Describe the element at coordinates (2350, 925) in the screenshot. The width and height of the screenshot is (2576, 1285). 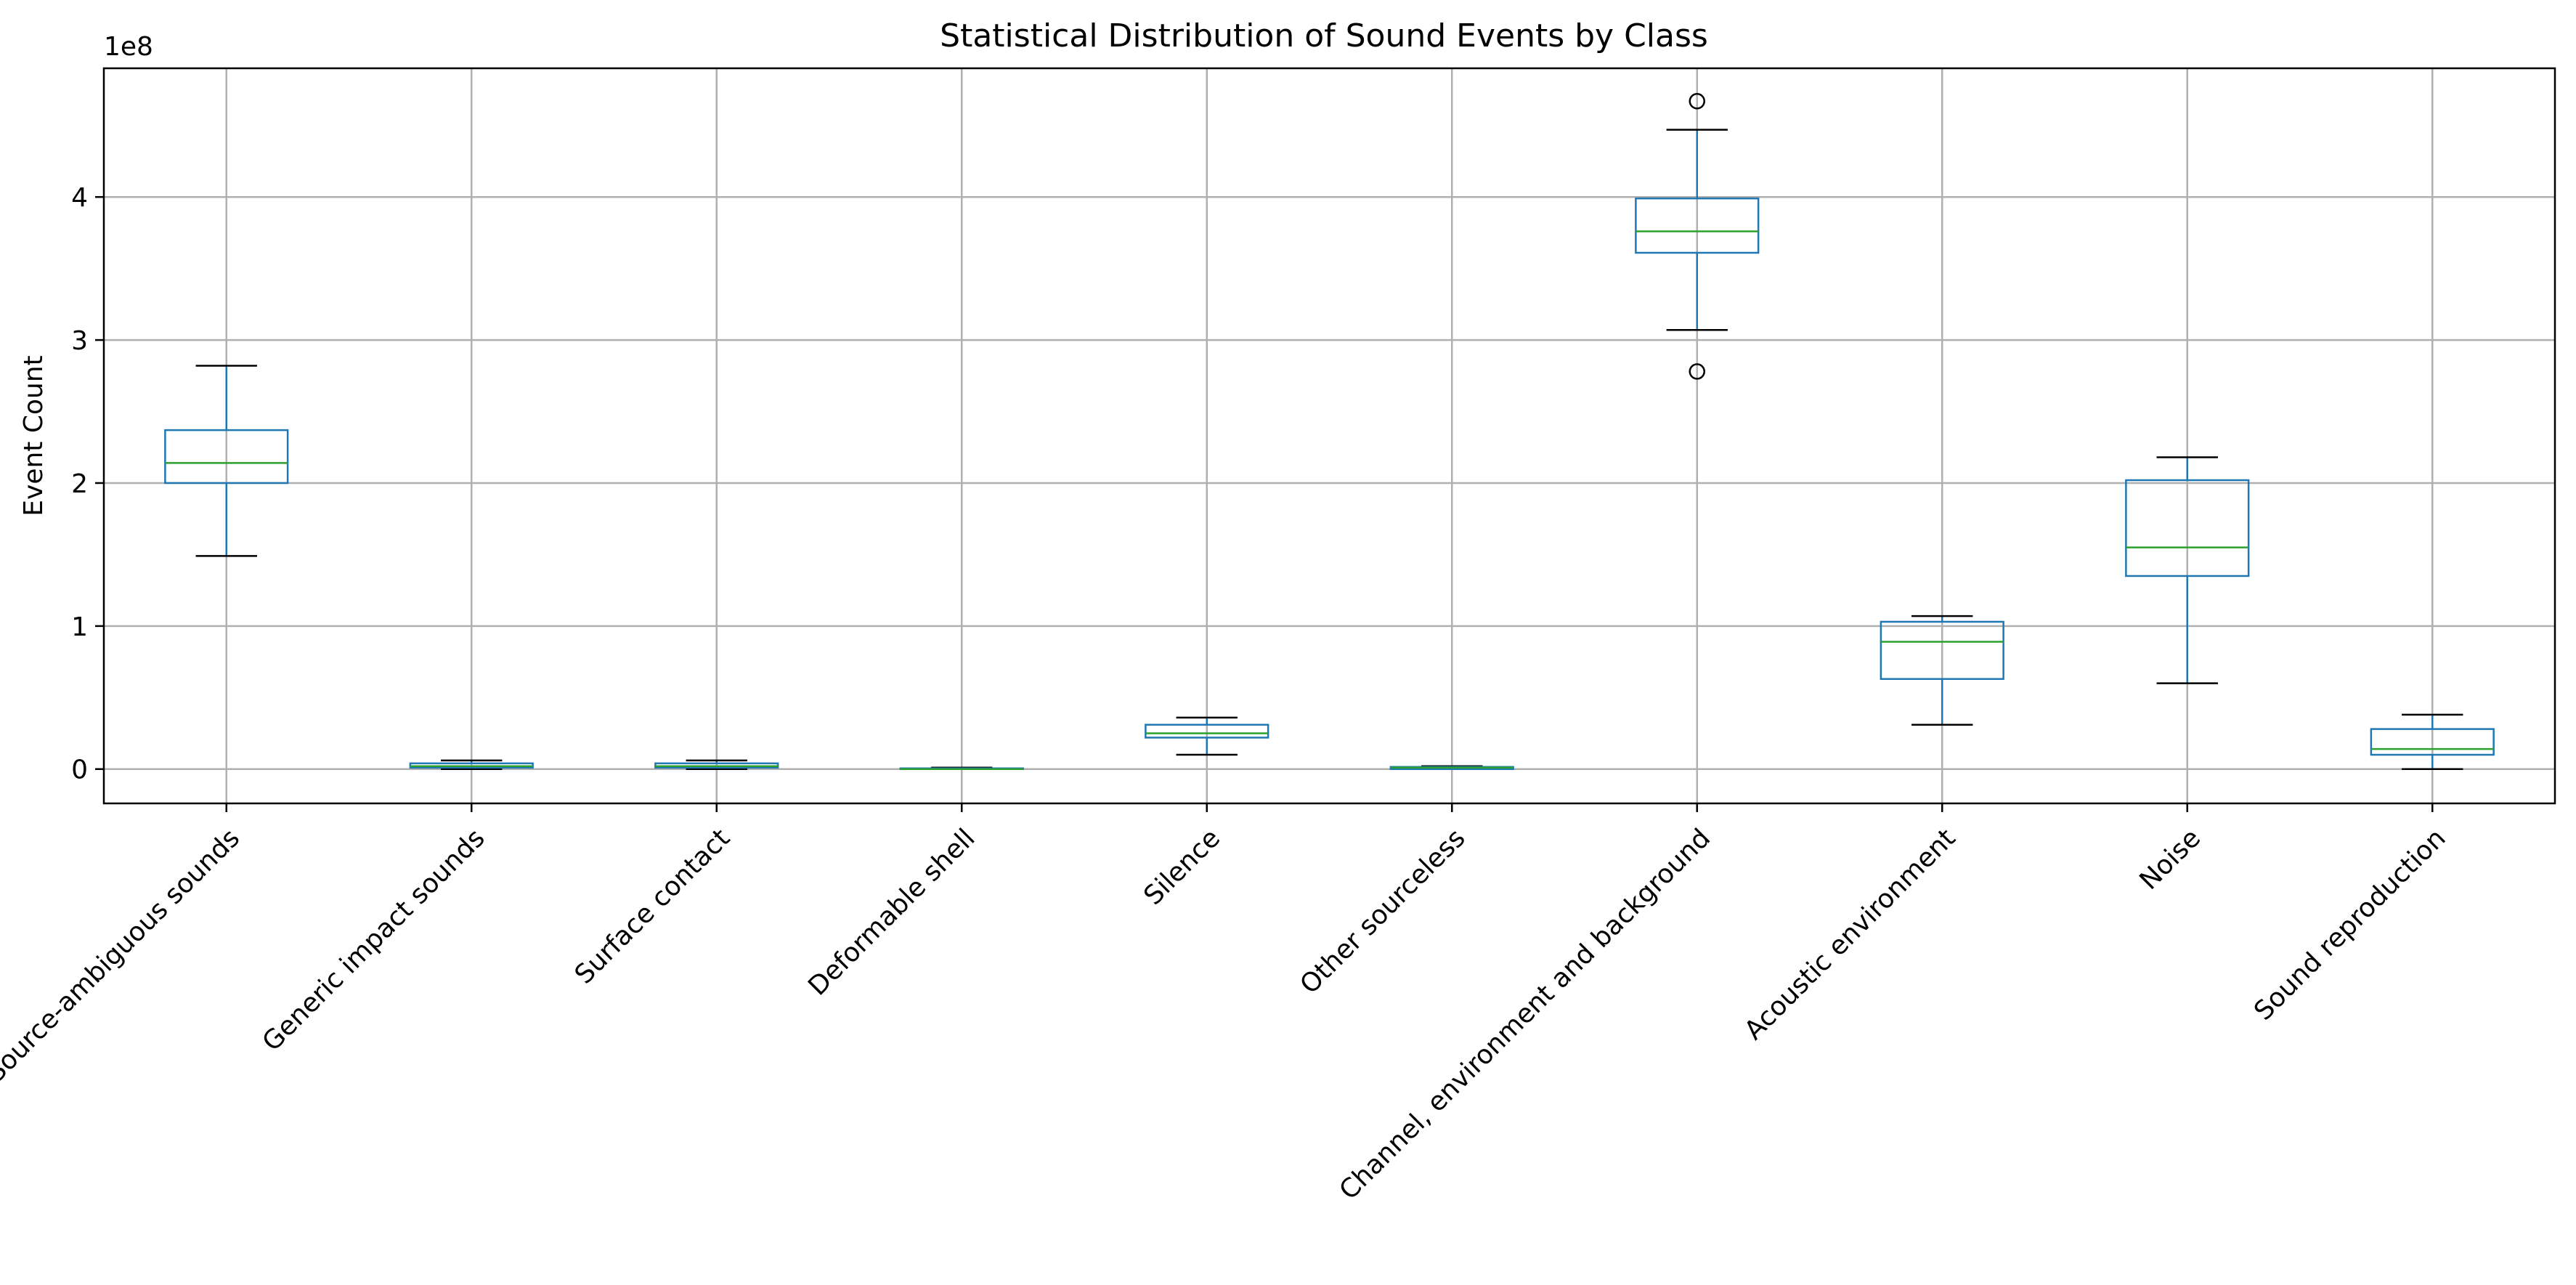
I see `x-tick-label: Sound reproduction` at that location.